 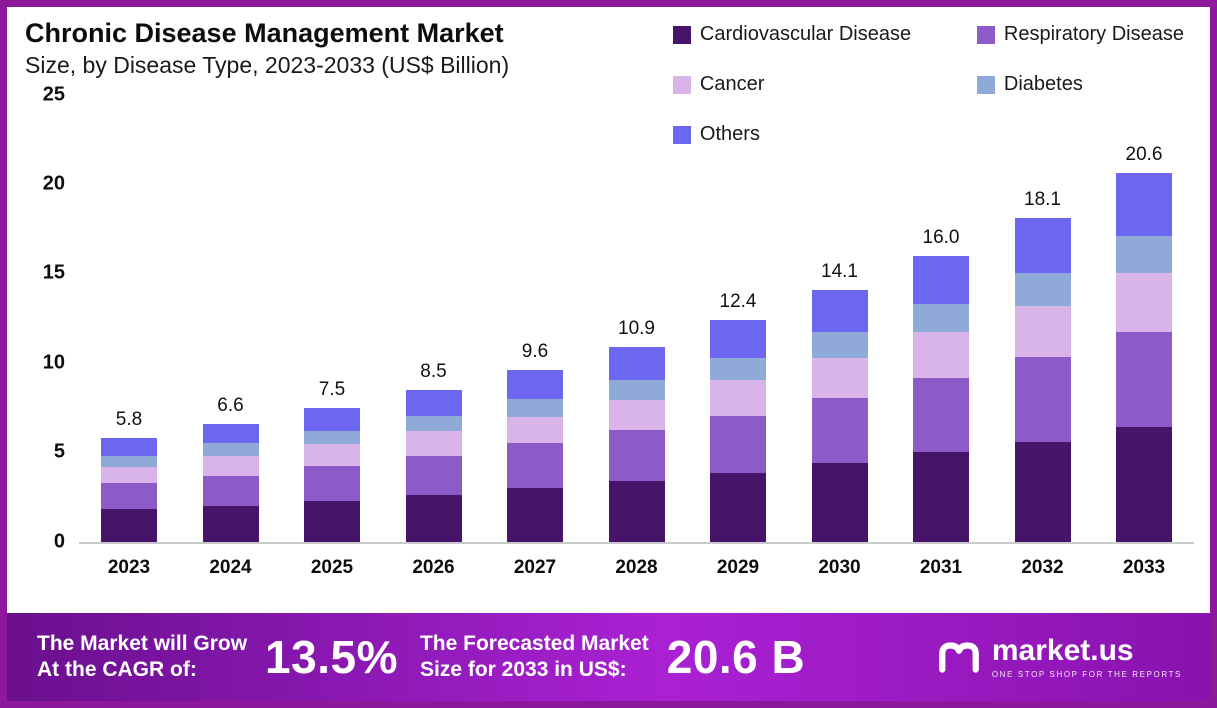 What do you see at coordinates (230, 567) in the screenshot?
I see `x-tick-label: 2024` at bounding box center [230, 567].